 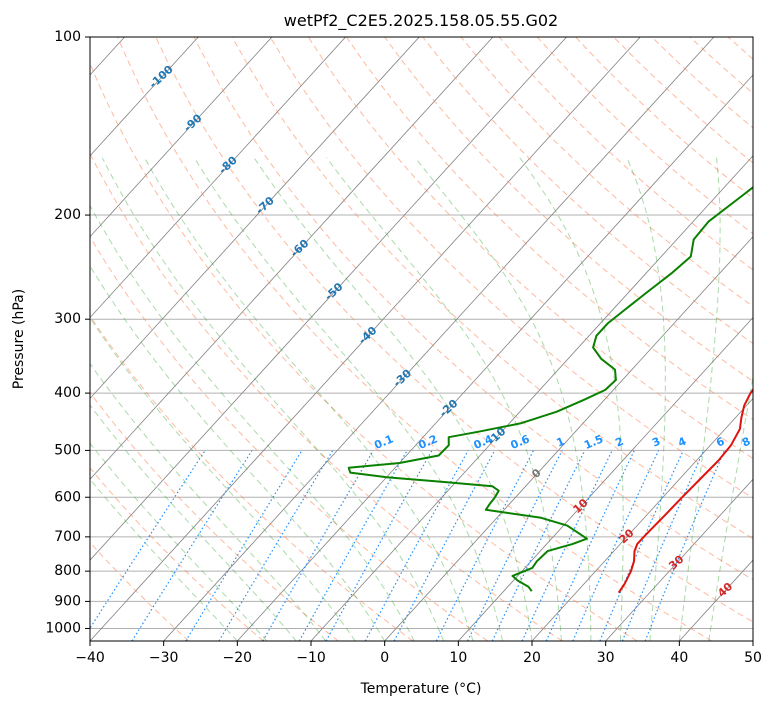 I want to click on y-tick-label: 700, so click(x=67, y=537).